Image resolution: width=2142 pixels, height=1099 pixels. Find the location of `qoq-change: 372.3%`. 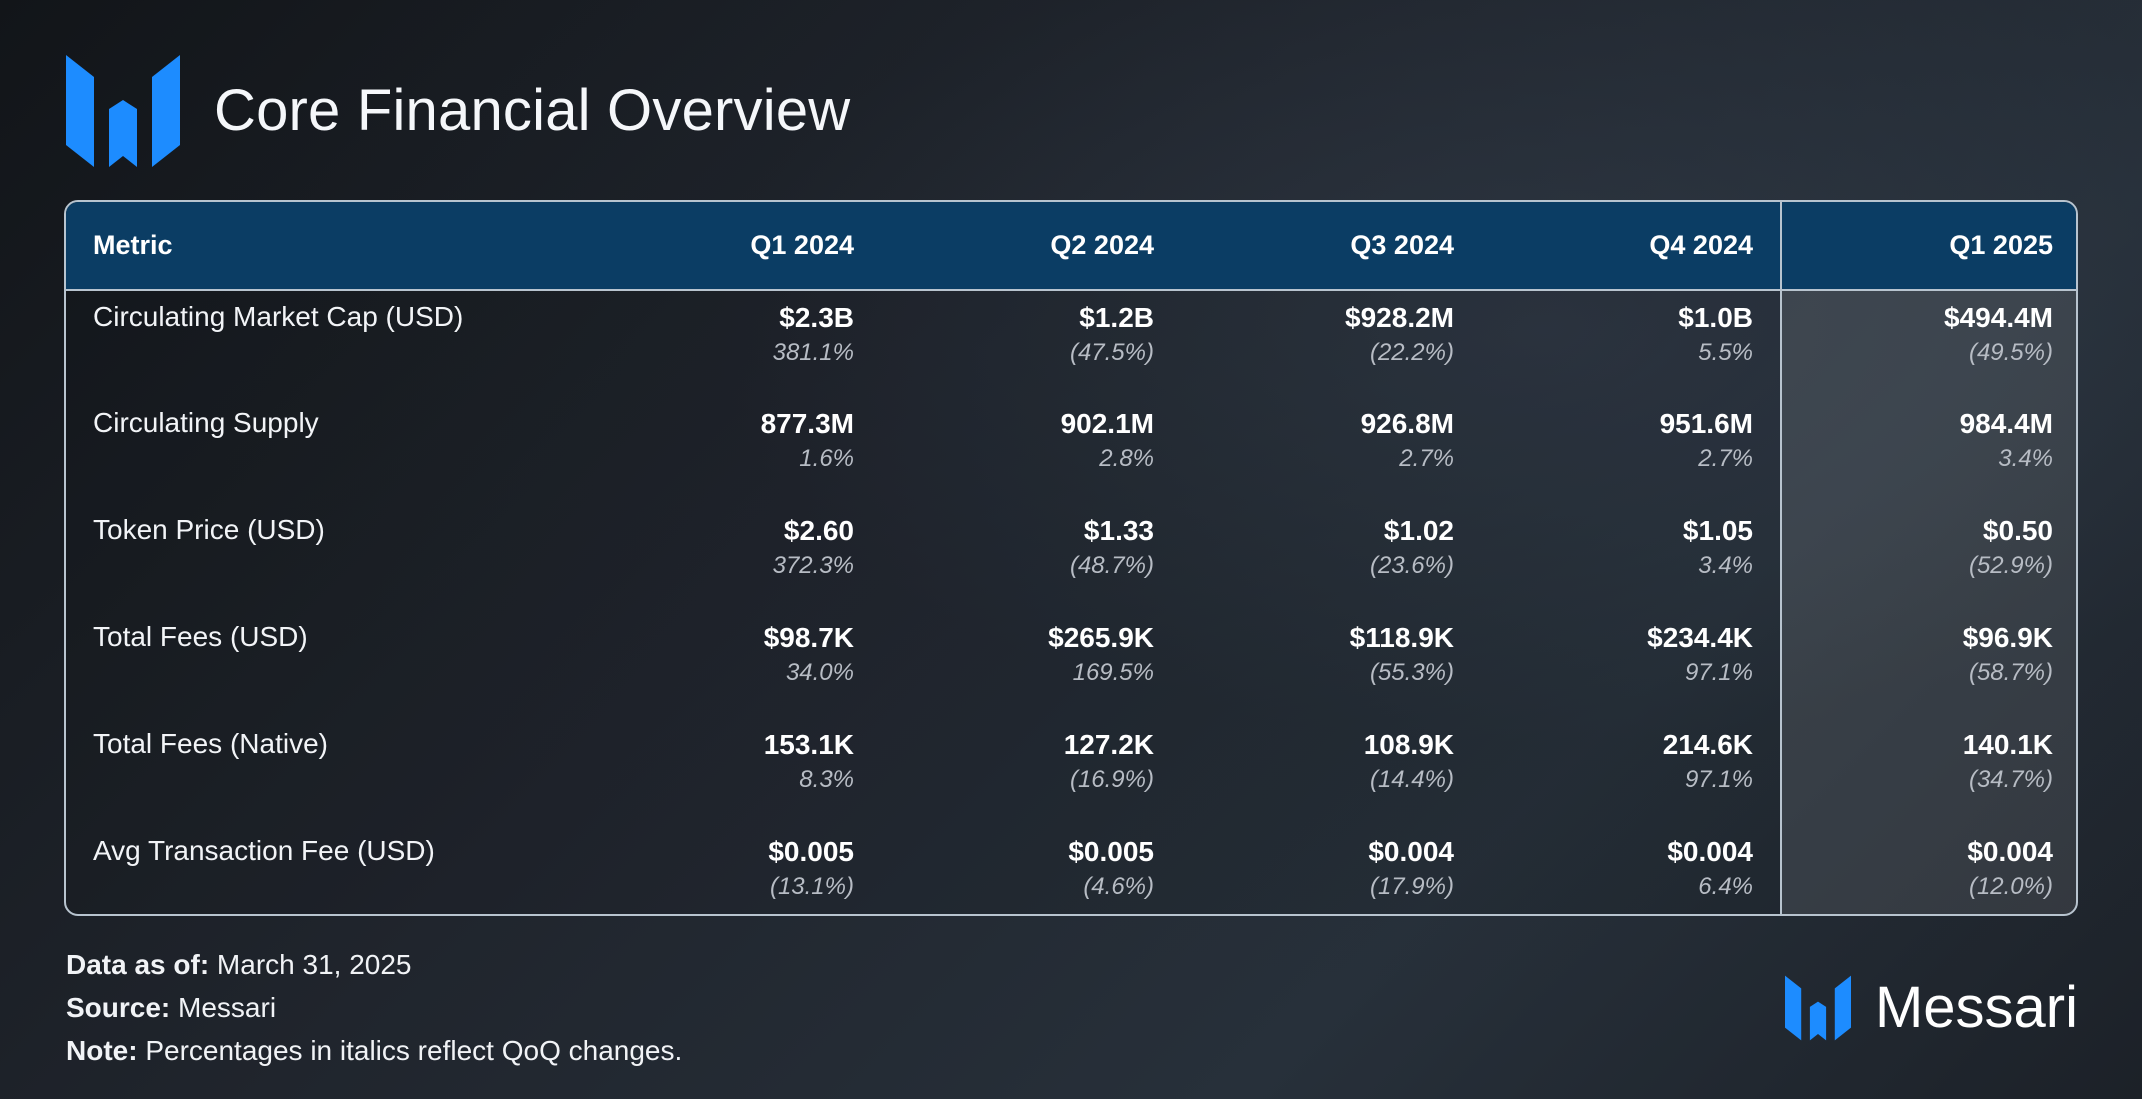

qoq-change: 372.3% is located at coordinates (813, 565).